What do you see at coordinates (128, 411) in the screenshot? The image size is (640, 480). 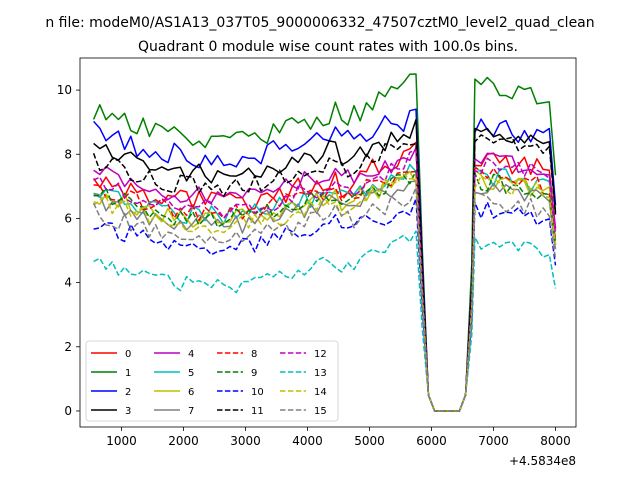 I see `legend-label-3: 3` at bounding box center [128, 411].